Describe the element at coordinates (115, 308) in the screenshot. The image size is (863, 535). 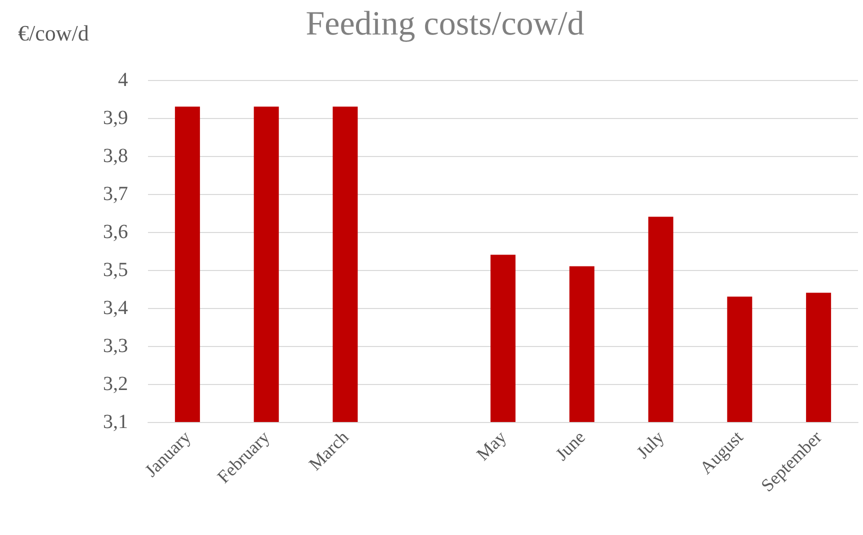
I see `y-tick-label: 3,4` at that location.